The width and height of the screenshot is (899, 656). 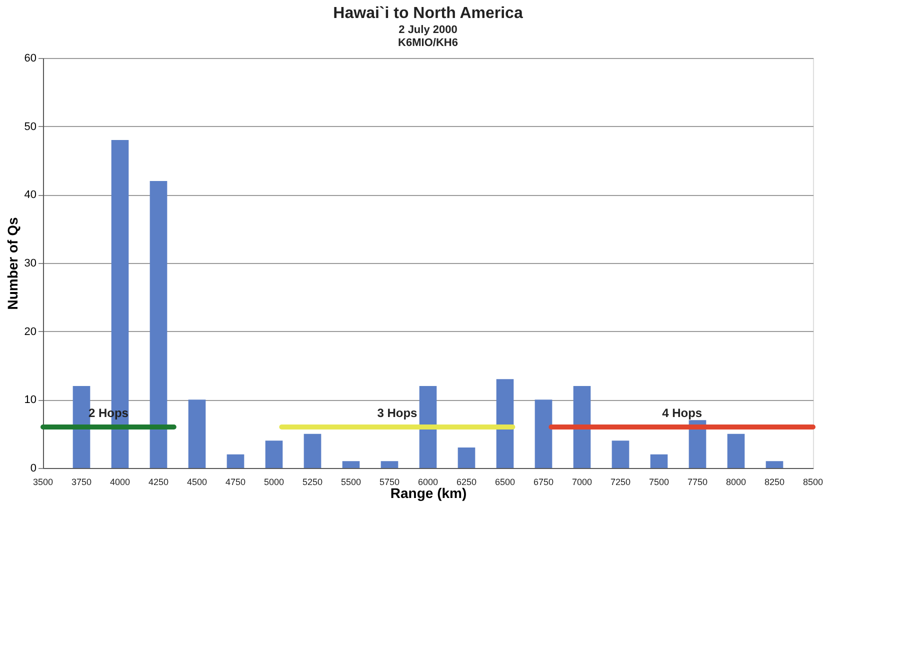 What do you see at coordinates (389, 482) in the screenshot?
I see `x-tick-label: 5750` at bounding box center [389, 482].